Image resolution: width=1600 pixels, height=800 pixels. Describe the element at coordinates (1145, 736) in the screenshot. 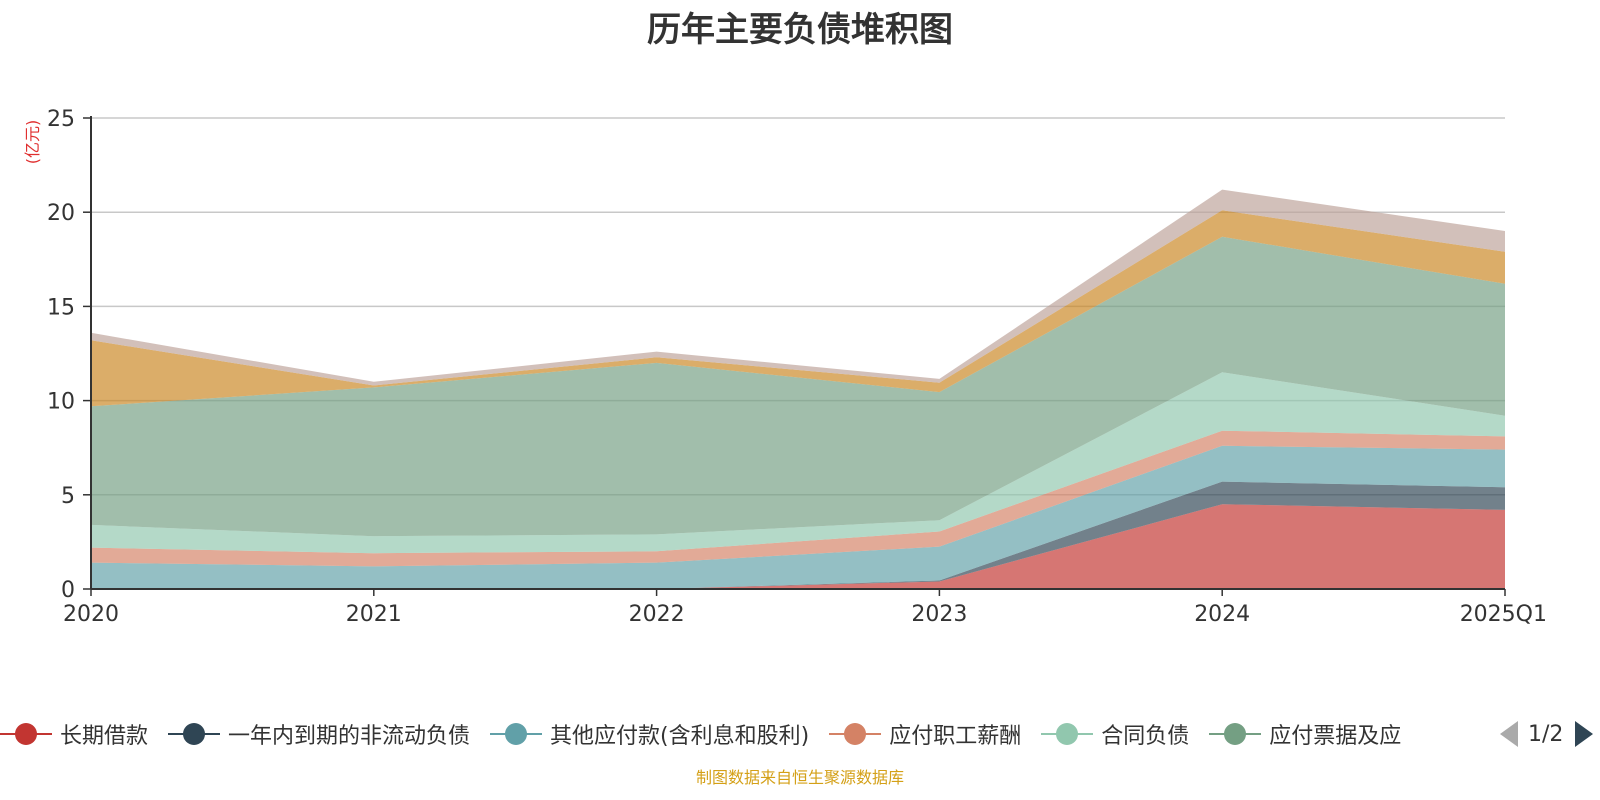

I see `legend-label: 合同负债` at that location.